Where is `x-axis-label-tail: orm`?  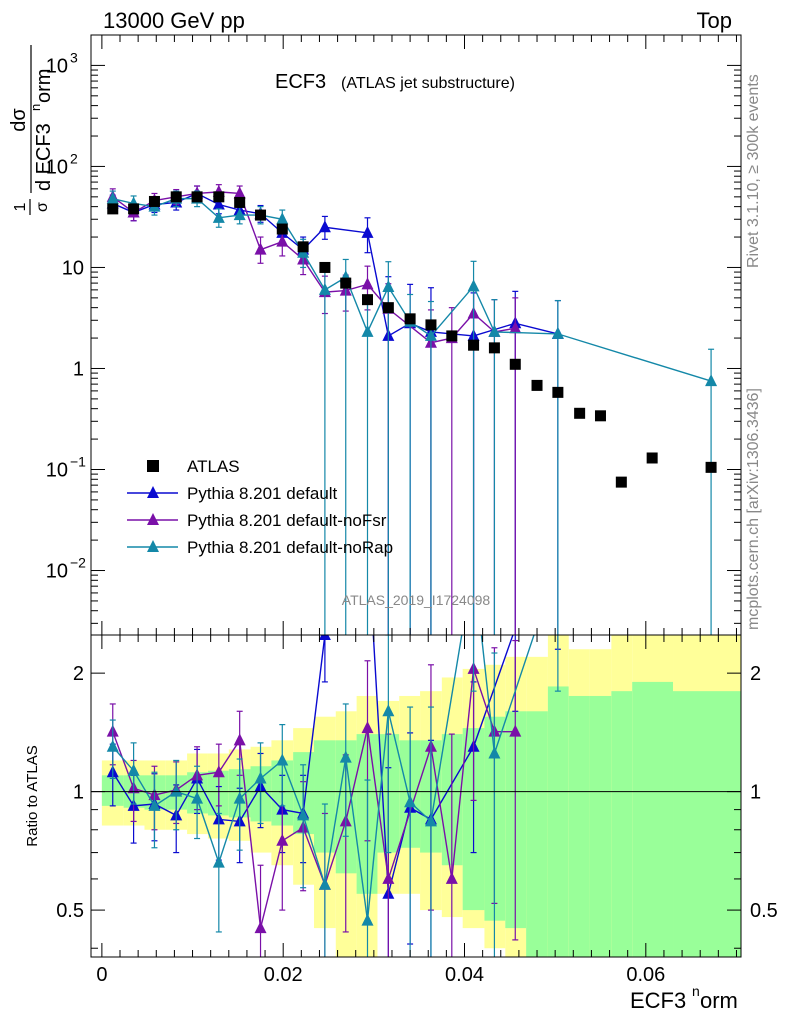
x-axis-label-tail: orm is located at coordinates (719, 1000).